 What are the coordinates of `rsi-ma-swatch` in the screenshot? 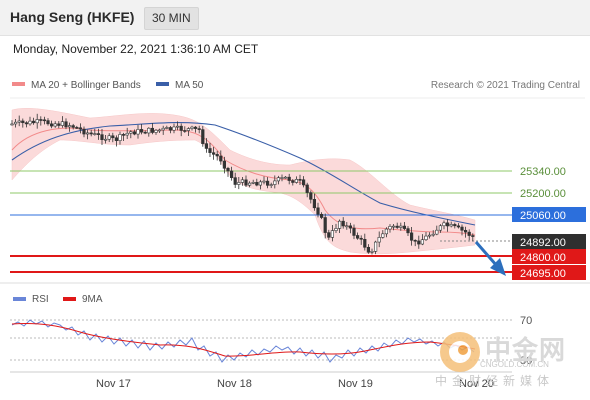 It's located at (69, 299).